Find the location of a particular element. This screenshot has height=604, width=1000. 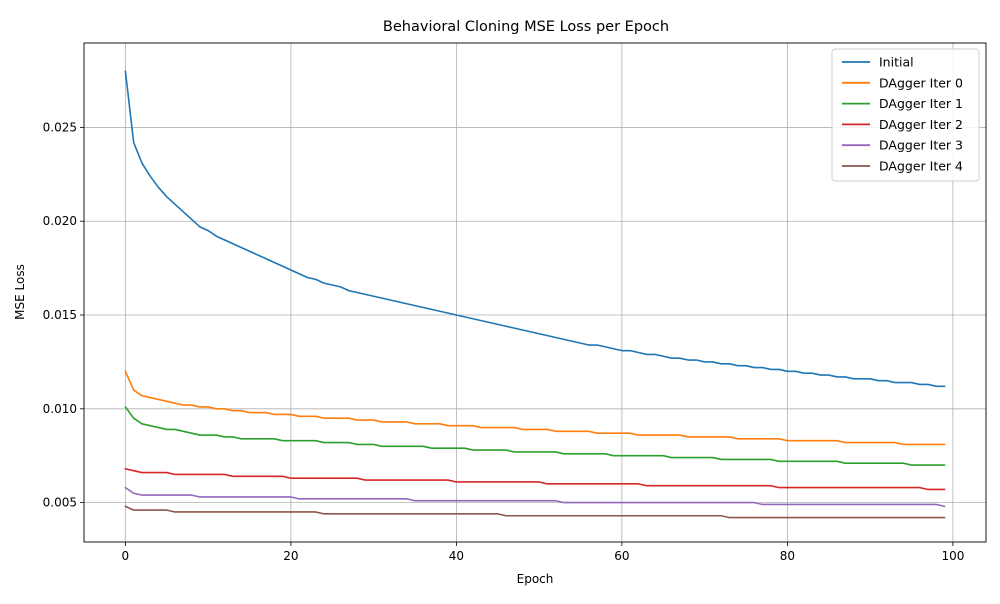

y-tick-label: 0.015 is located at coordinates (60, 315).